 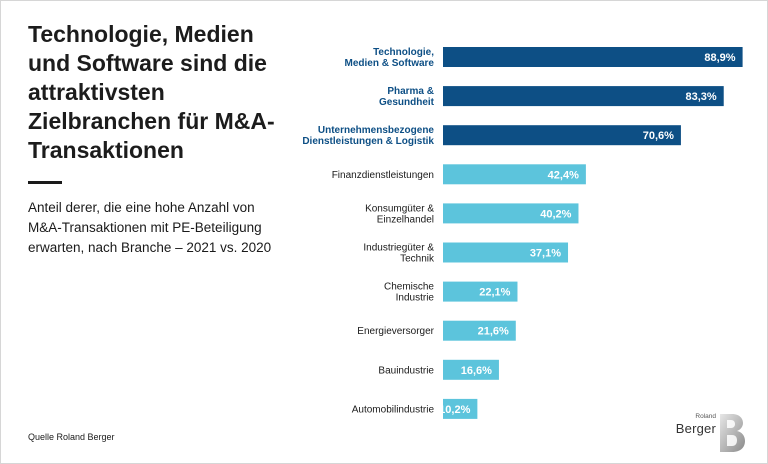 I want to click on bar-value-label: 37,1%, so click(x=545, y=254).